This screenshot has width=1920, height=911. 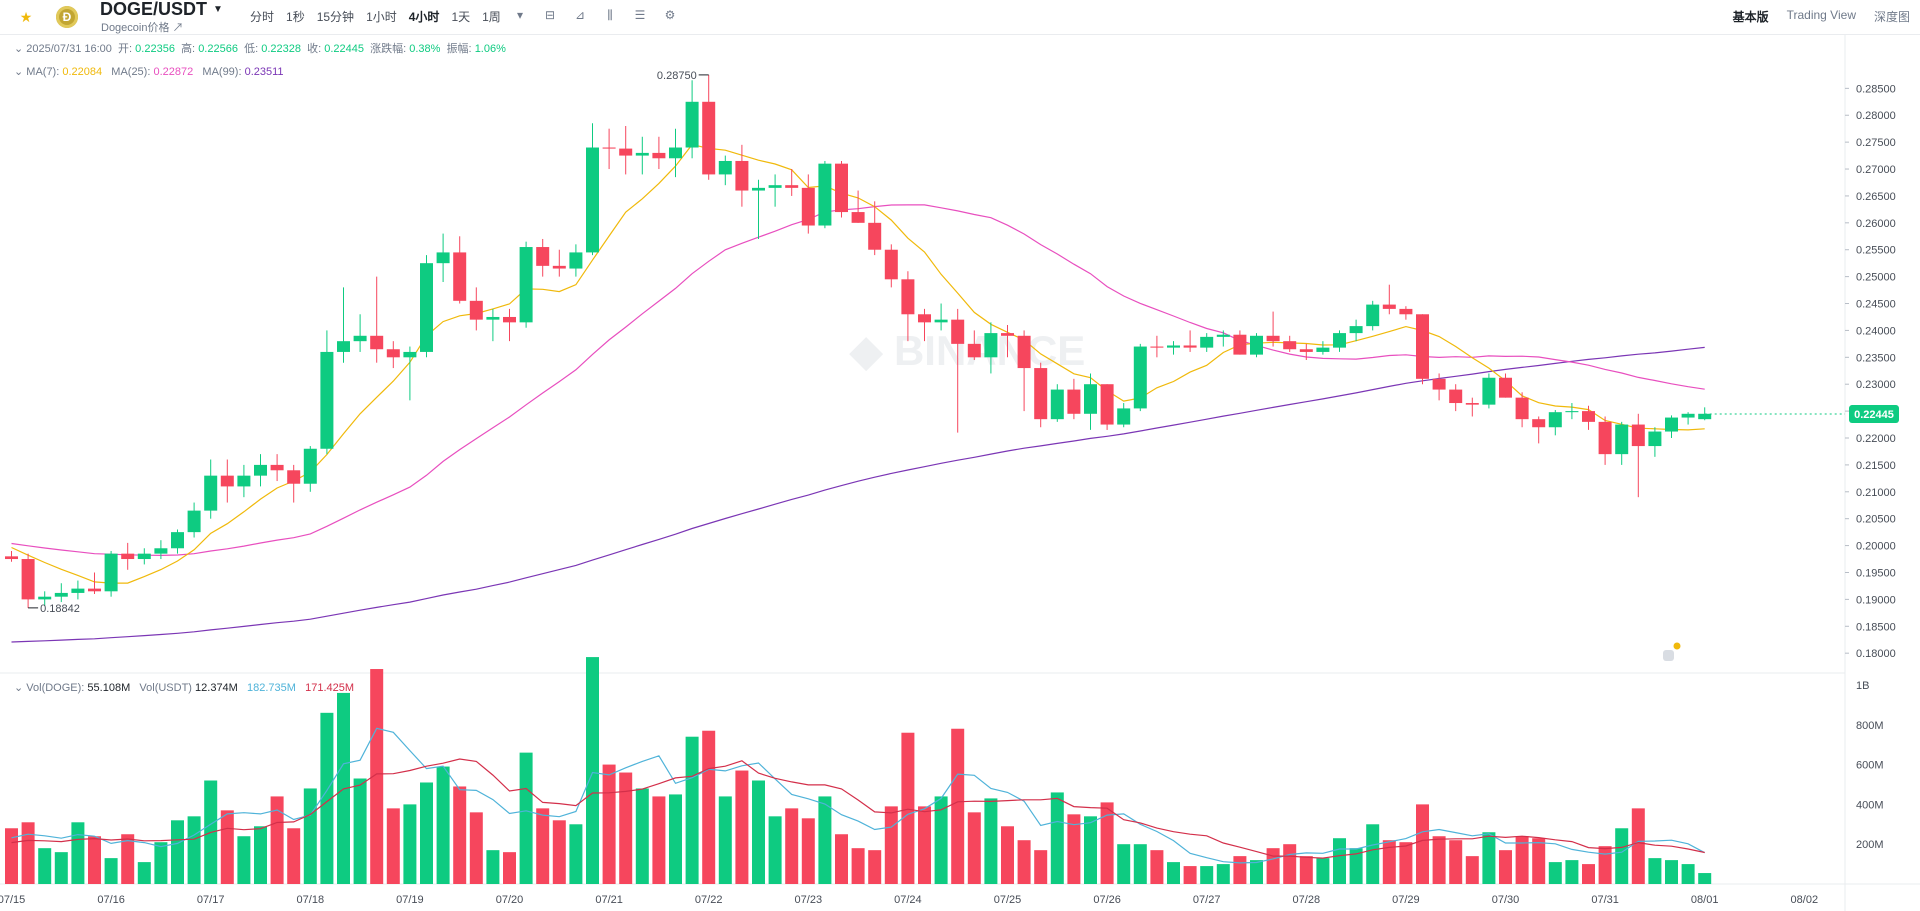 What do you see at coordinates (335, 17) in the screenshot?
I see `interval-tab: 15分钟` at bounding box center [335, 17].